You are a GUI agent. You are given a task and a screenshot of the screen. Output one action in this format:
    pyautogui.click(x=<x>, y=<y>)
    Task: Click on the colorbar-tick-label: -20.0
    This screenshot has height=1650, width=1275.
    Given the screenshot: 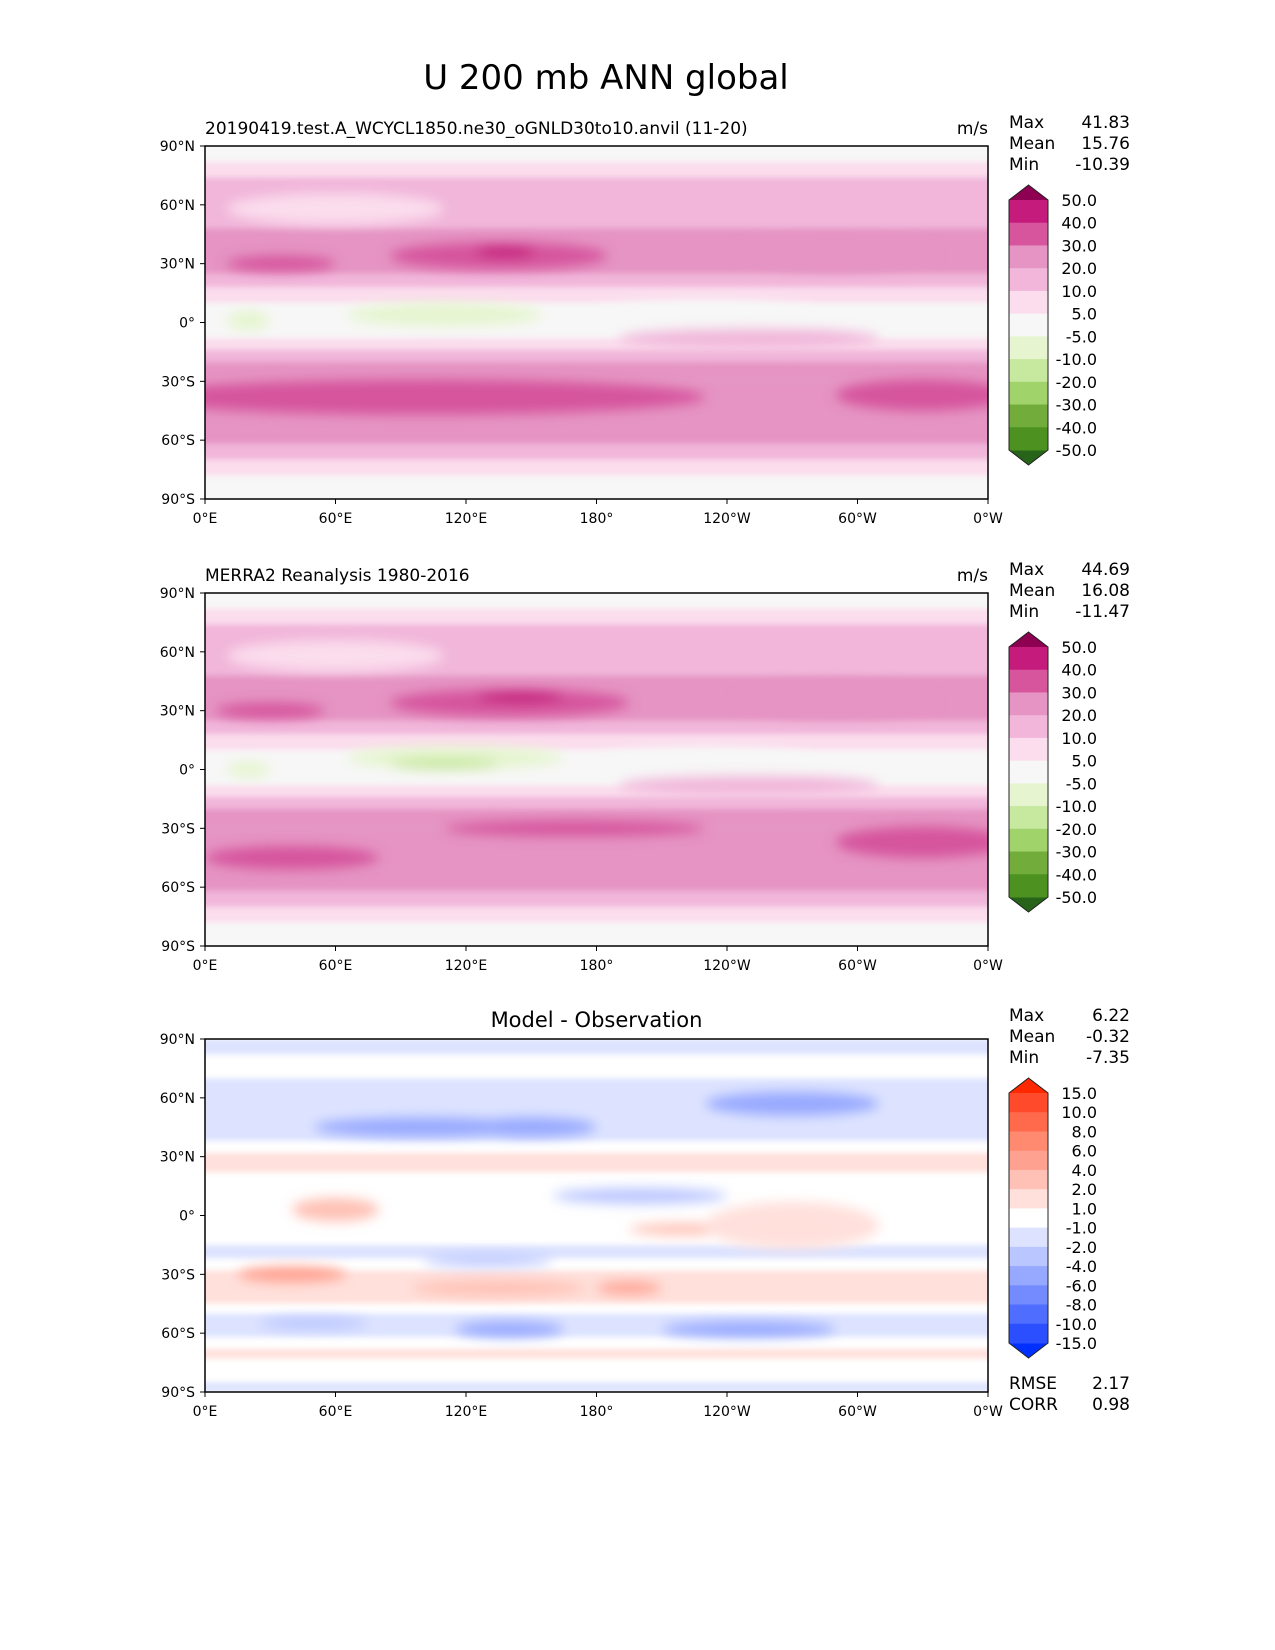 What is the action you would take?
    pyautogui.click(x=1076, y=382)
    